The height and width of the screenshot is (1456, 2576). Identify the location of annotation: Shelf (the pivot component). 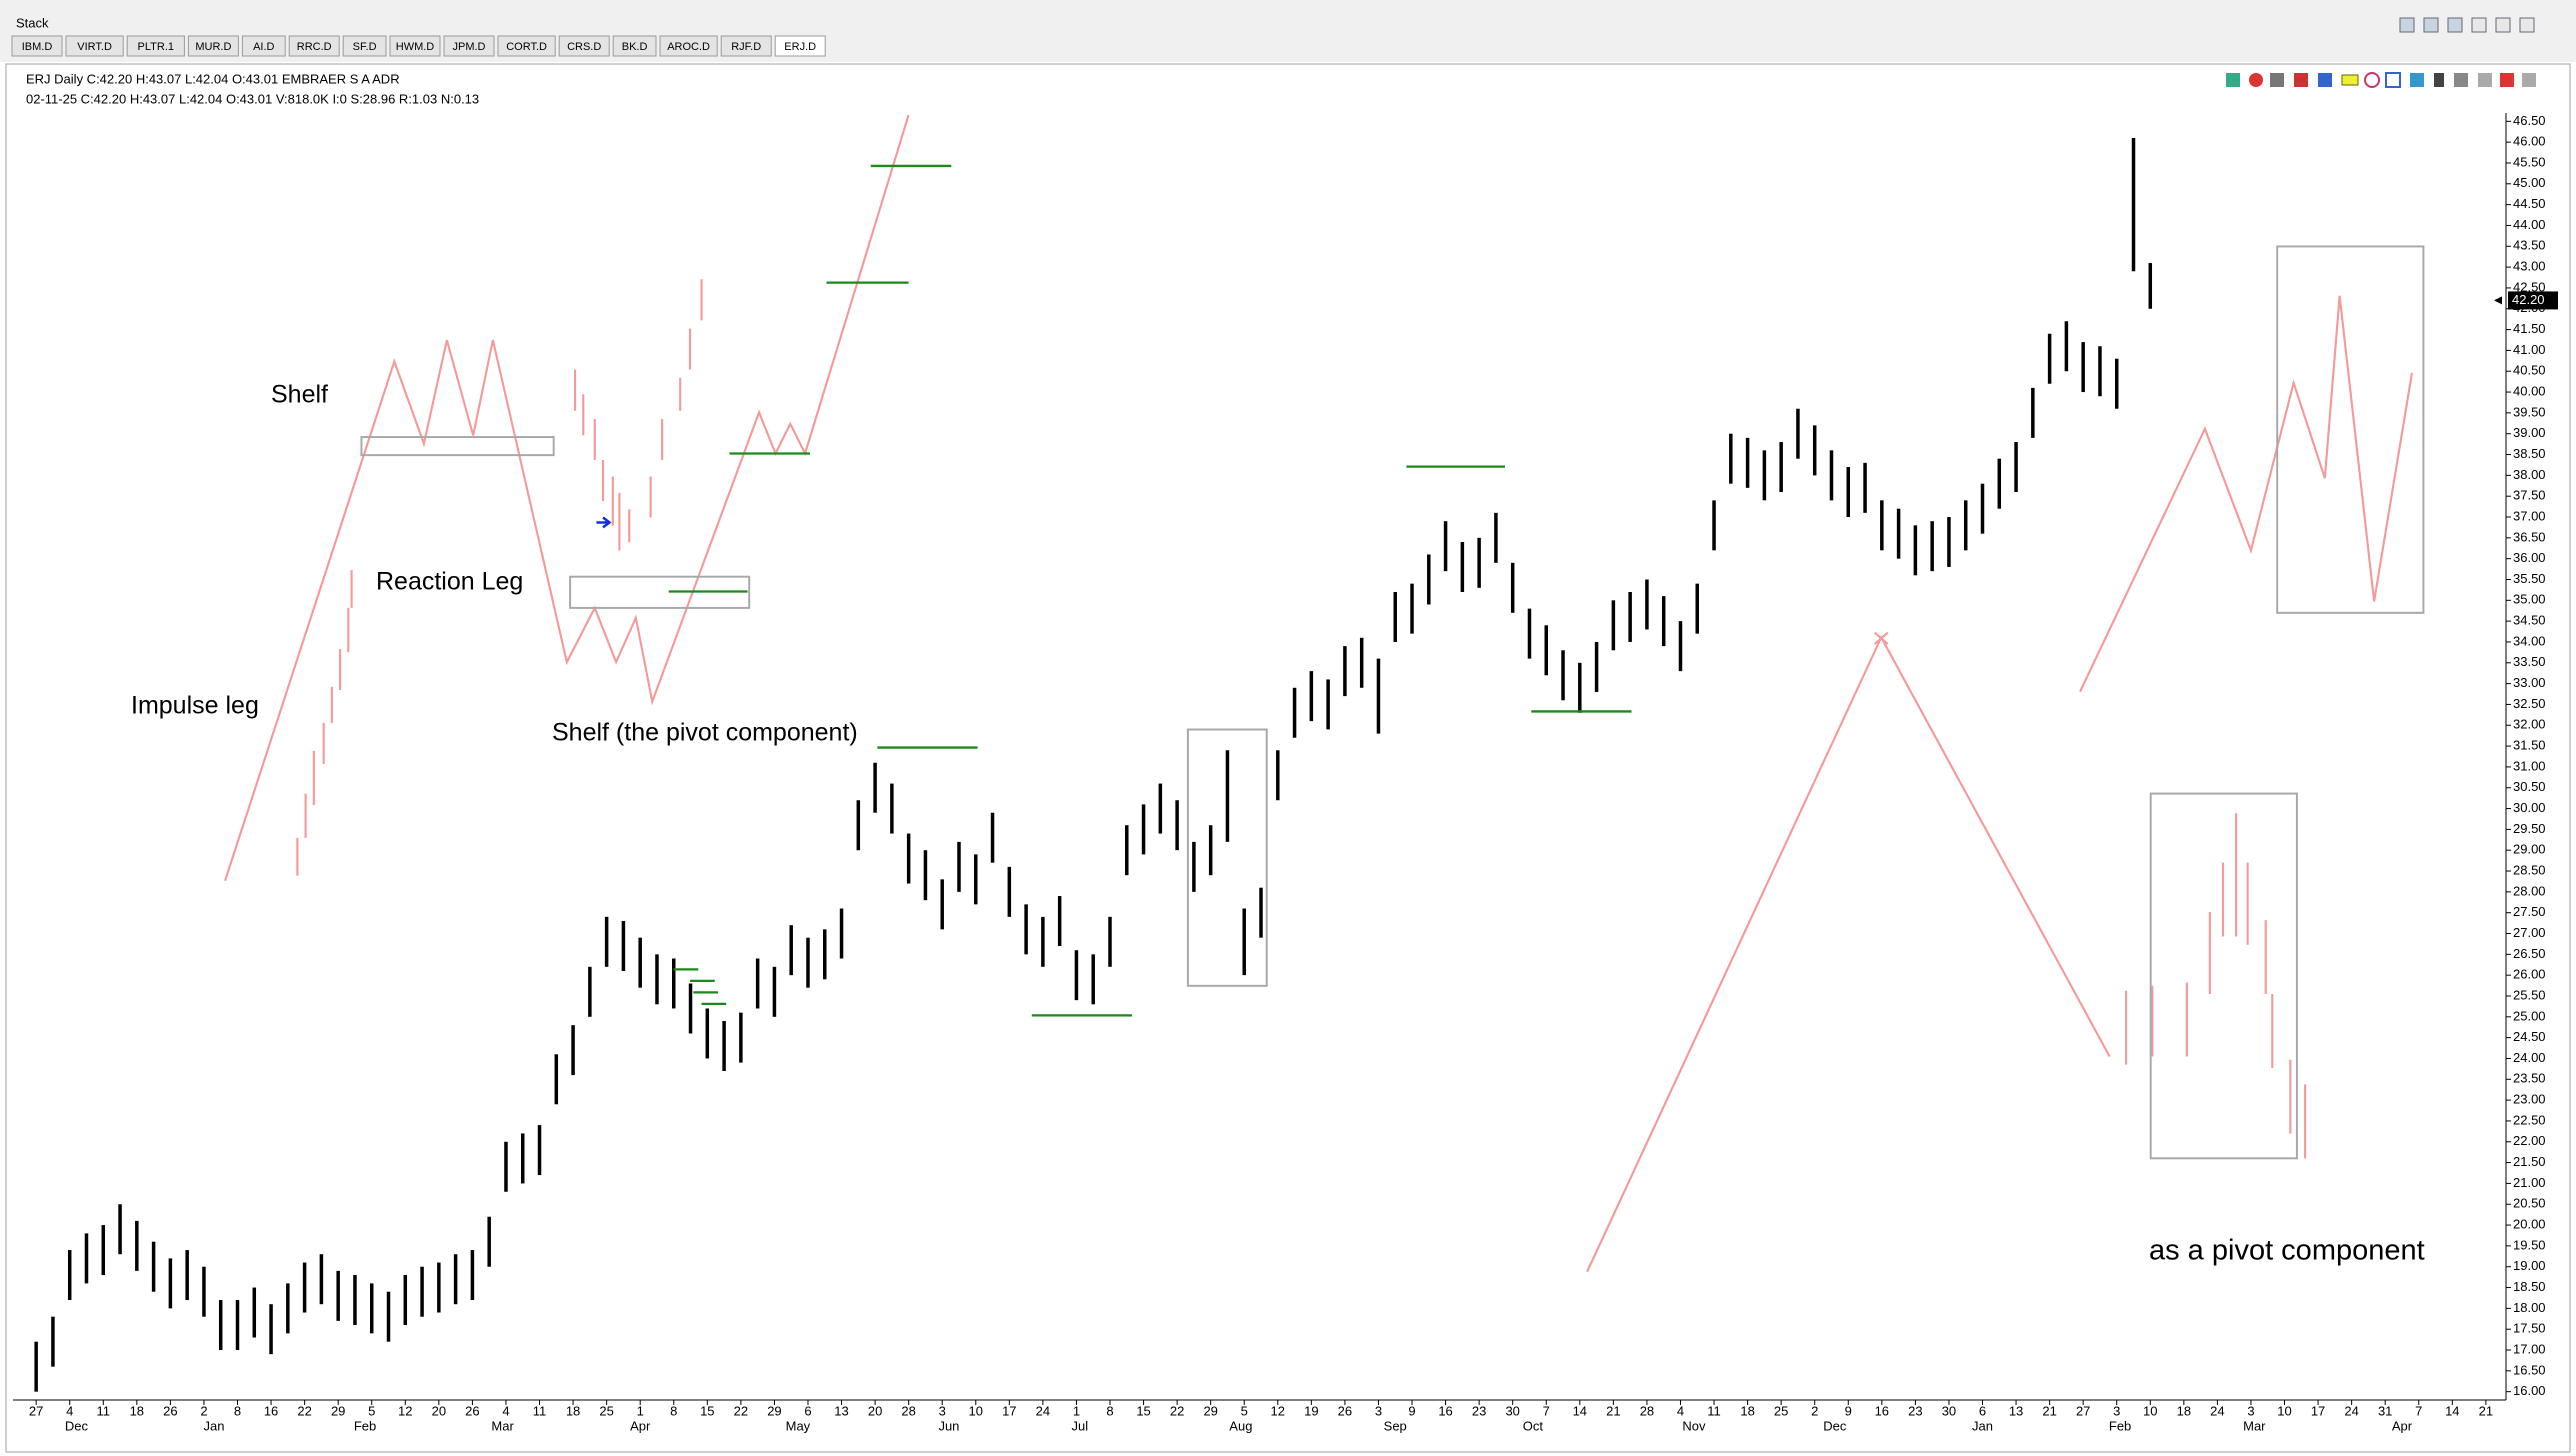
(705, 733).